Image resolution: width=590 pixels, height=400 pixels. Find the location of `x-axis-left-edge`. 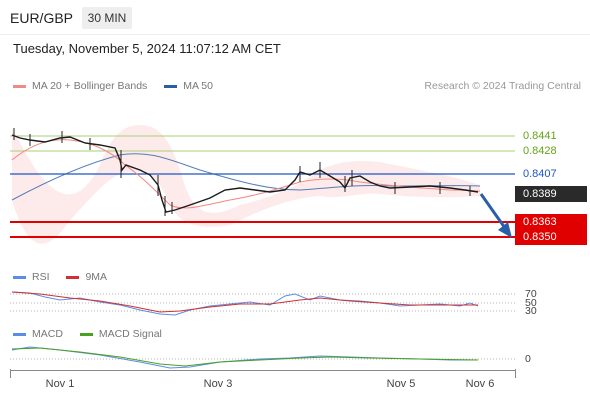

x-axis-left-edge is located at coordinates (10, 373).